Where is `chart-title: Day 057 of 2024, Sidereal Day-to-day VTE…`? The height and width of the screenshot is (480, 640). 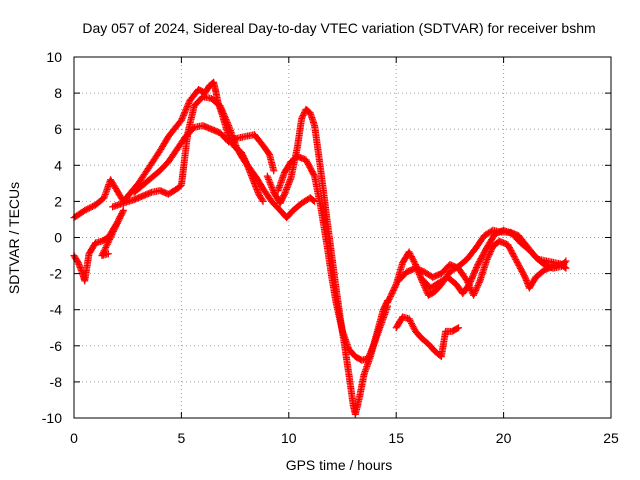
chart-title: Day 057 of 2024, Sidereal Day-to-day VTE… is located at coordinates (338, 28).